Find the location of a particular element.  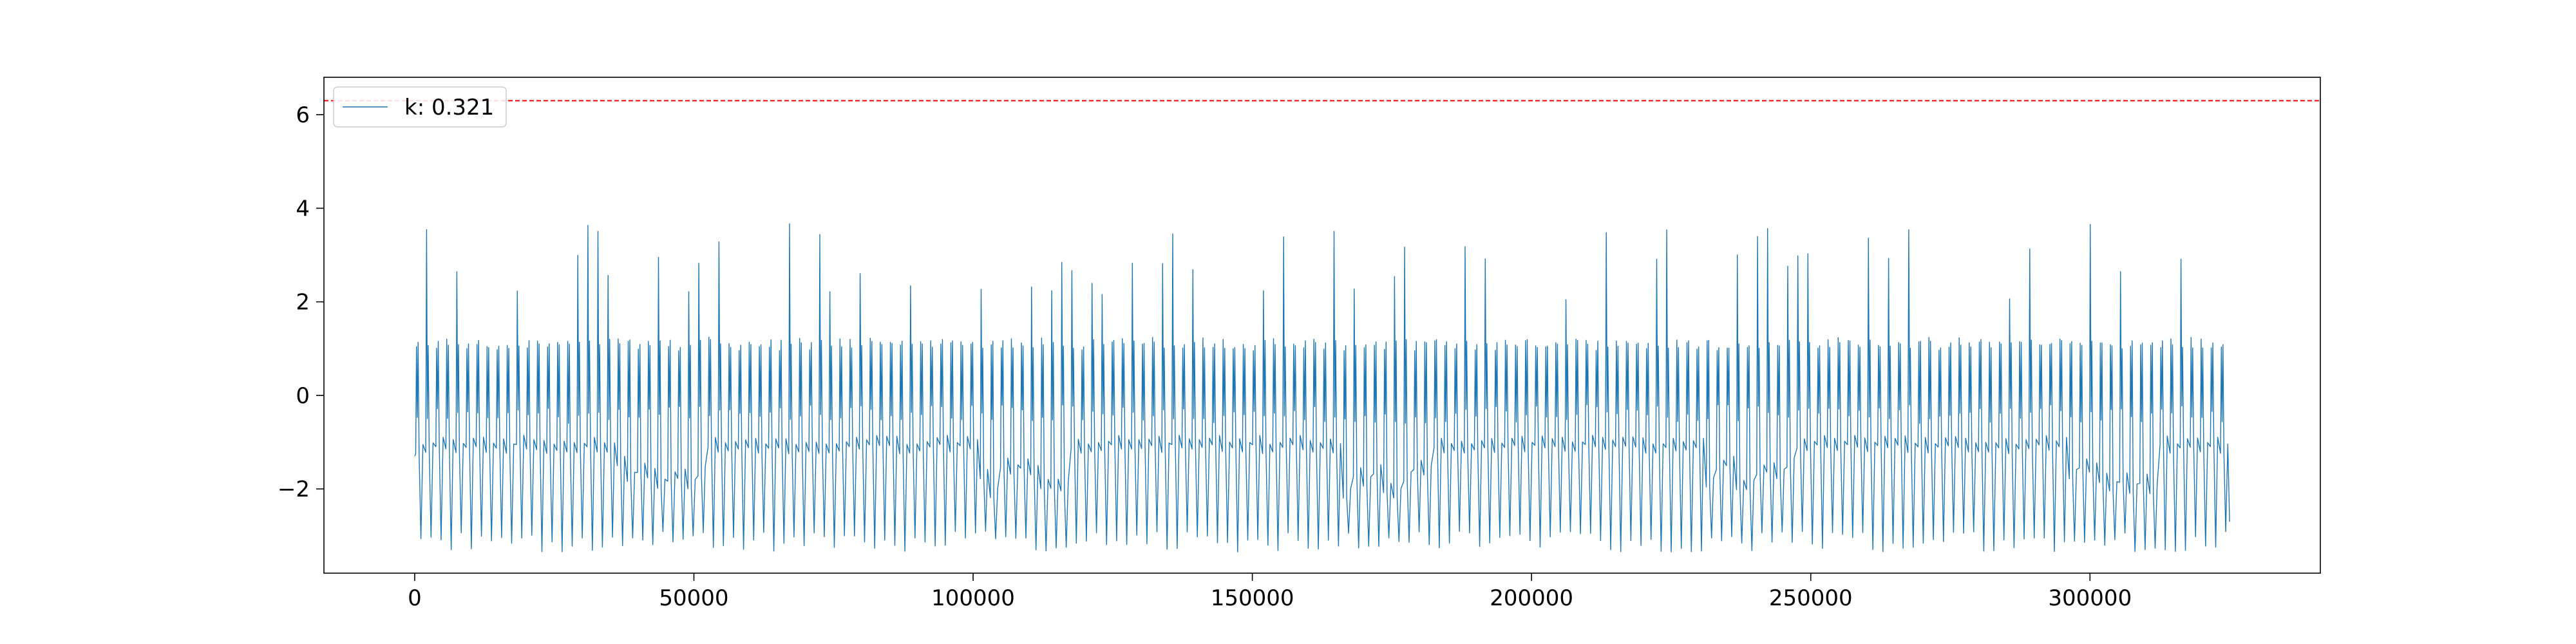

legend-label: k: 0.321 is located at coordinates (449, 108).